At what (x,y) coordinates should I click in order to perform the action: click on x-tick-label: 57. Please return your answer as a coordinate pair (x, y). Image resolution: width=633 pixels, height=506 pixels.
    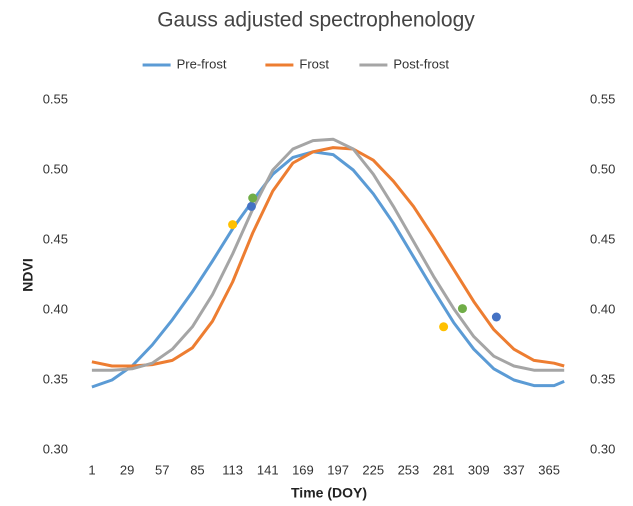
    Looking at the image, I should click on (162, 469).